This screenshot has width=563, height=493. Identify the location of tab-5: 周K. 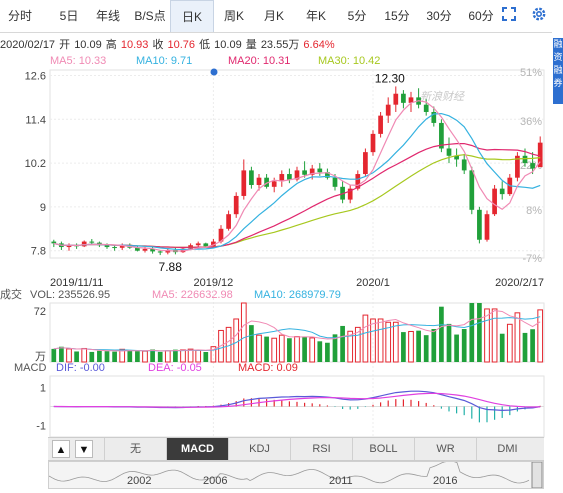
(233, 16).